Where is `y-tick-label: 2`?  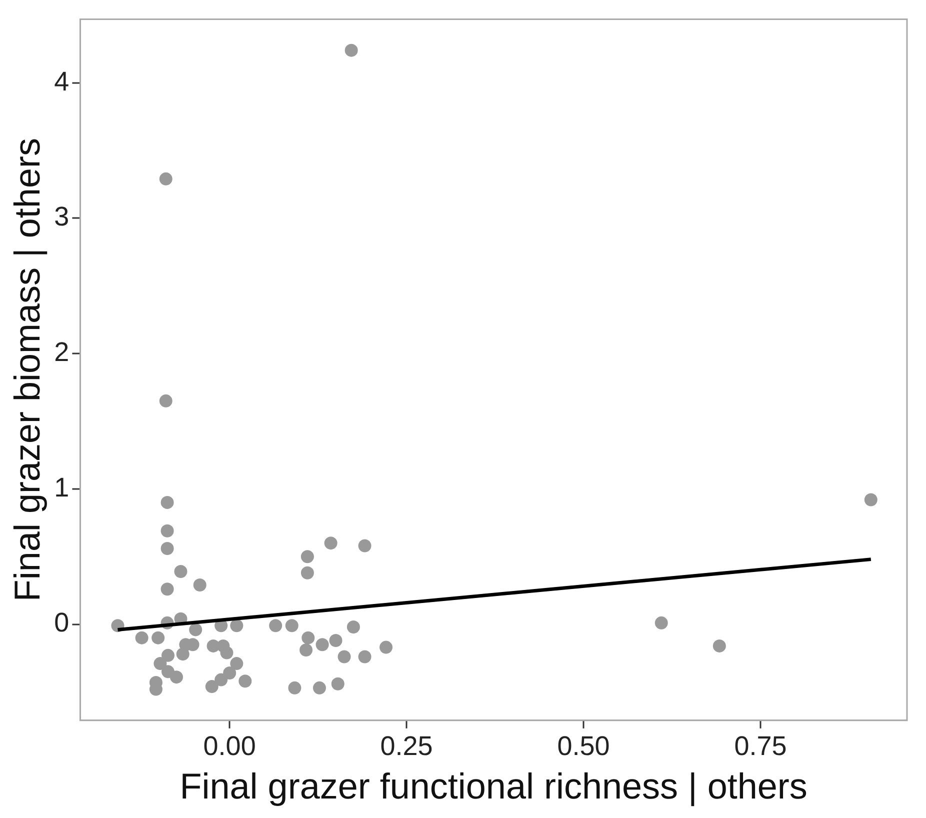
y-tick-label: 2 is located at coordinates (62, 352).